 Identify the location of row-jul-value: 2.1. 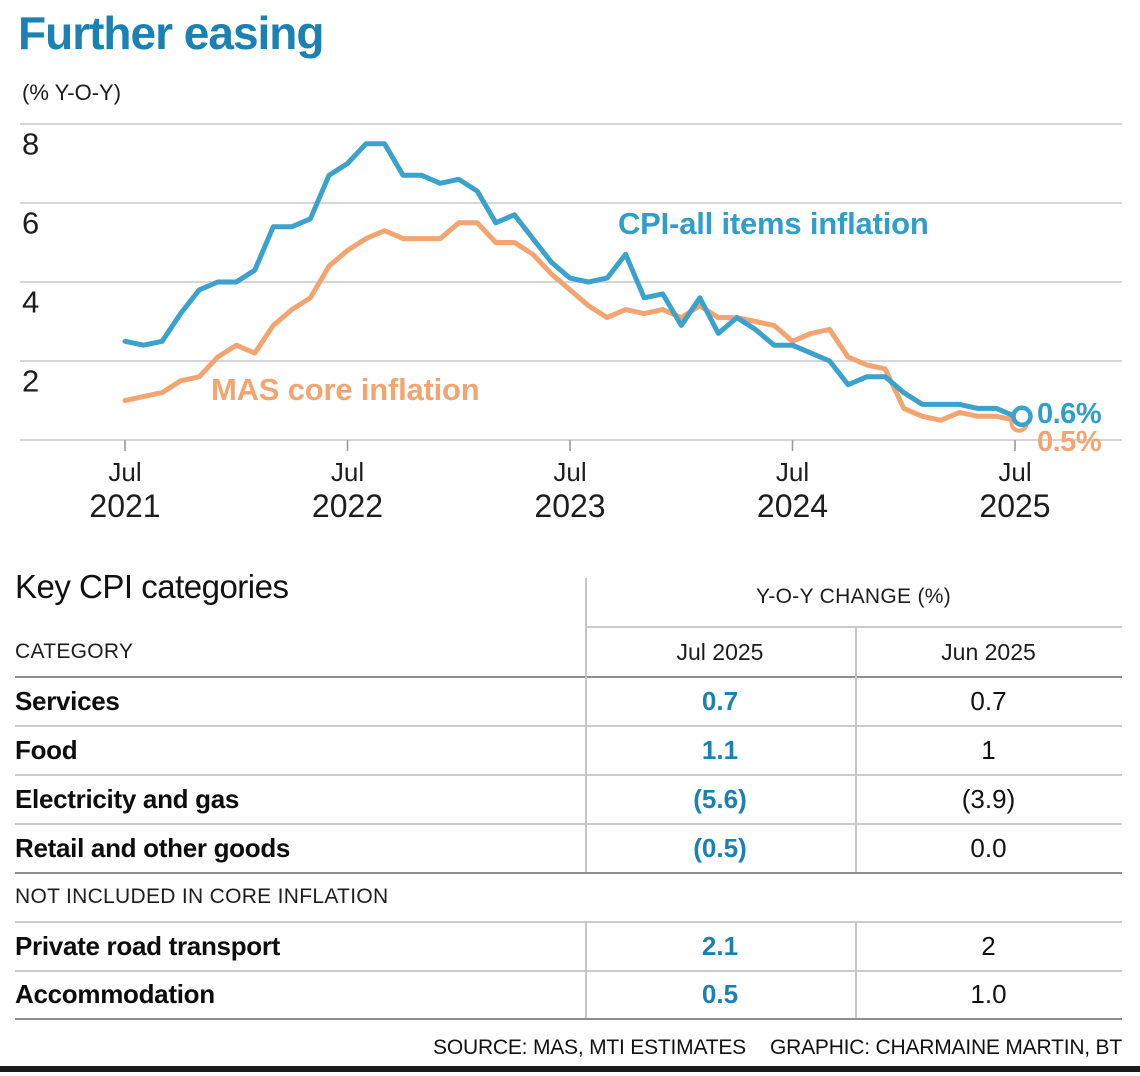
(720, 945).